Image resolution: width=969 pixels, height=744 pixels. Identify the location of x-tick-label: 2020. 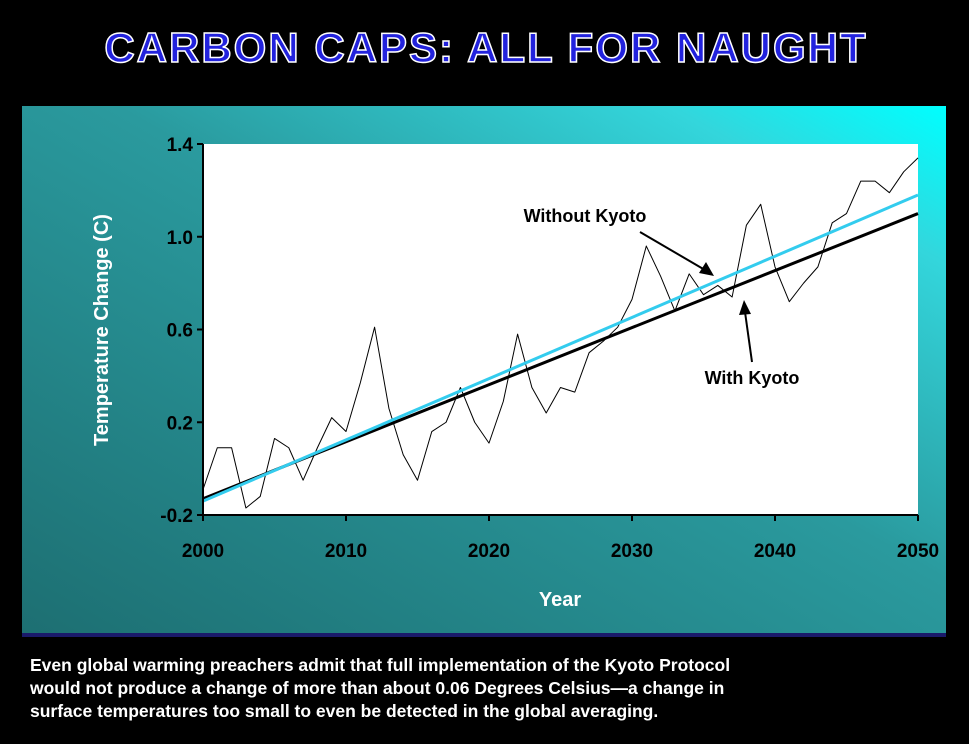
(489, 551).